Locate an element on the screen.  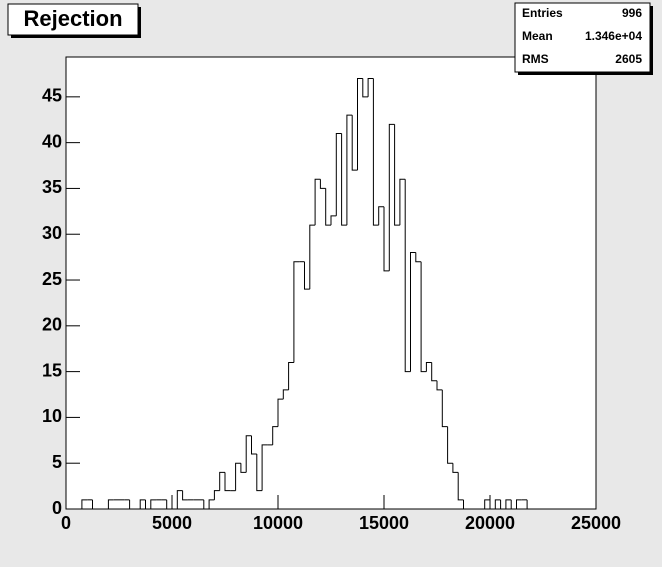
title-box is located at coordinates (73, 19).